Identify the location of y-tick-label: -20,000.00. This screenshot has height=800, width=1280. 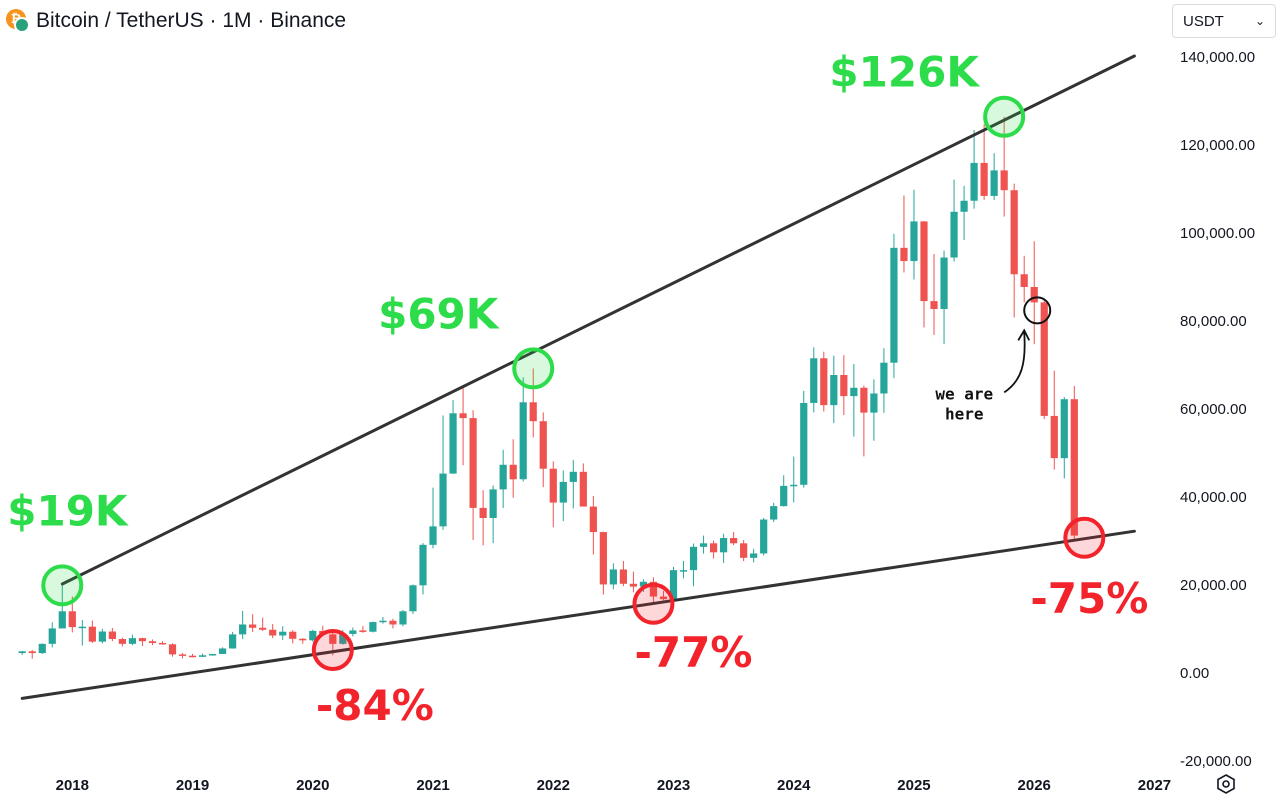
(1216, 761).